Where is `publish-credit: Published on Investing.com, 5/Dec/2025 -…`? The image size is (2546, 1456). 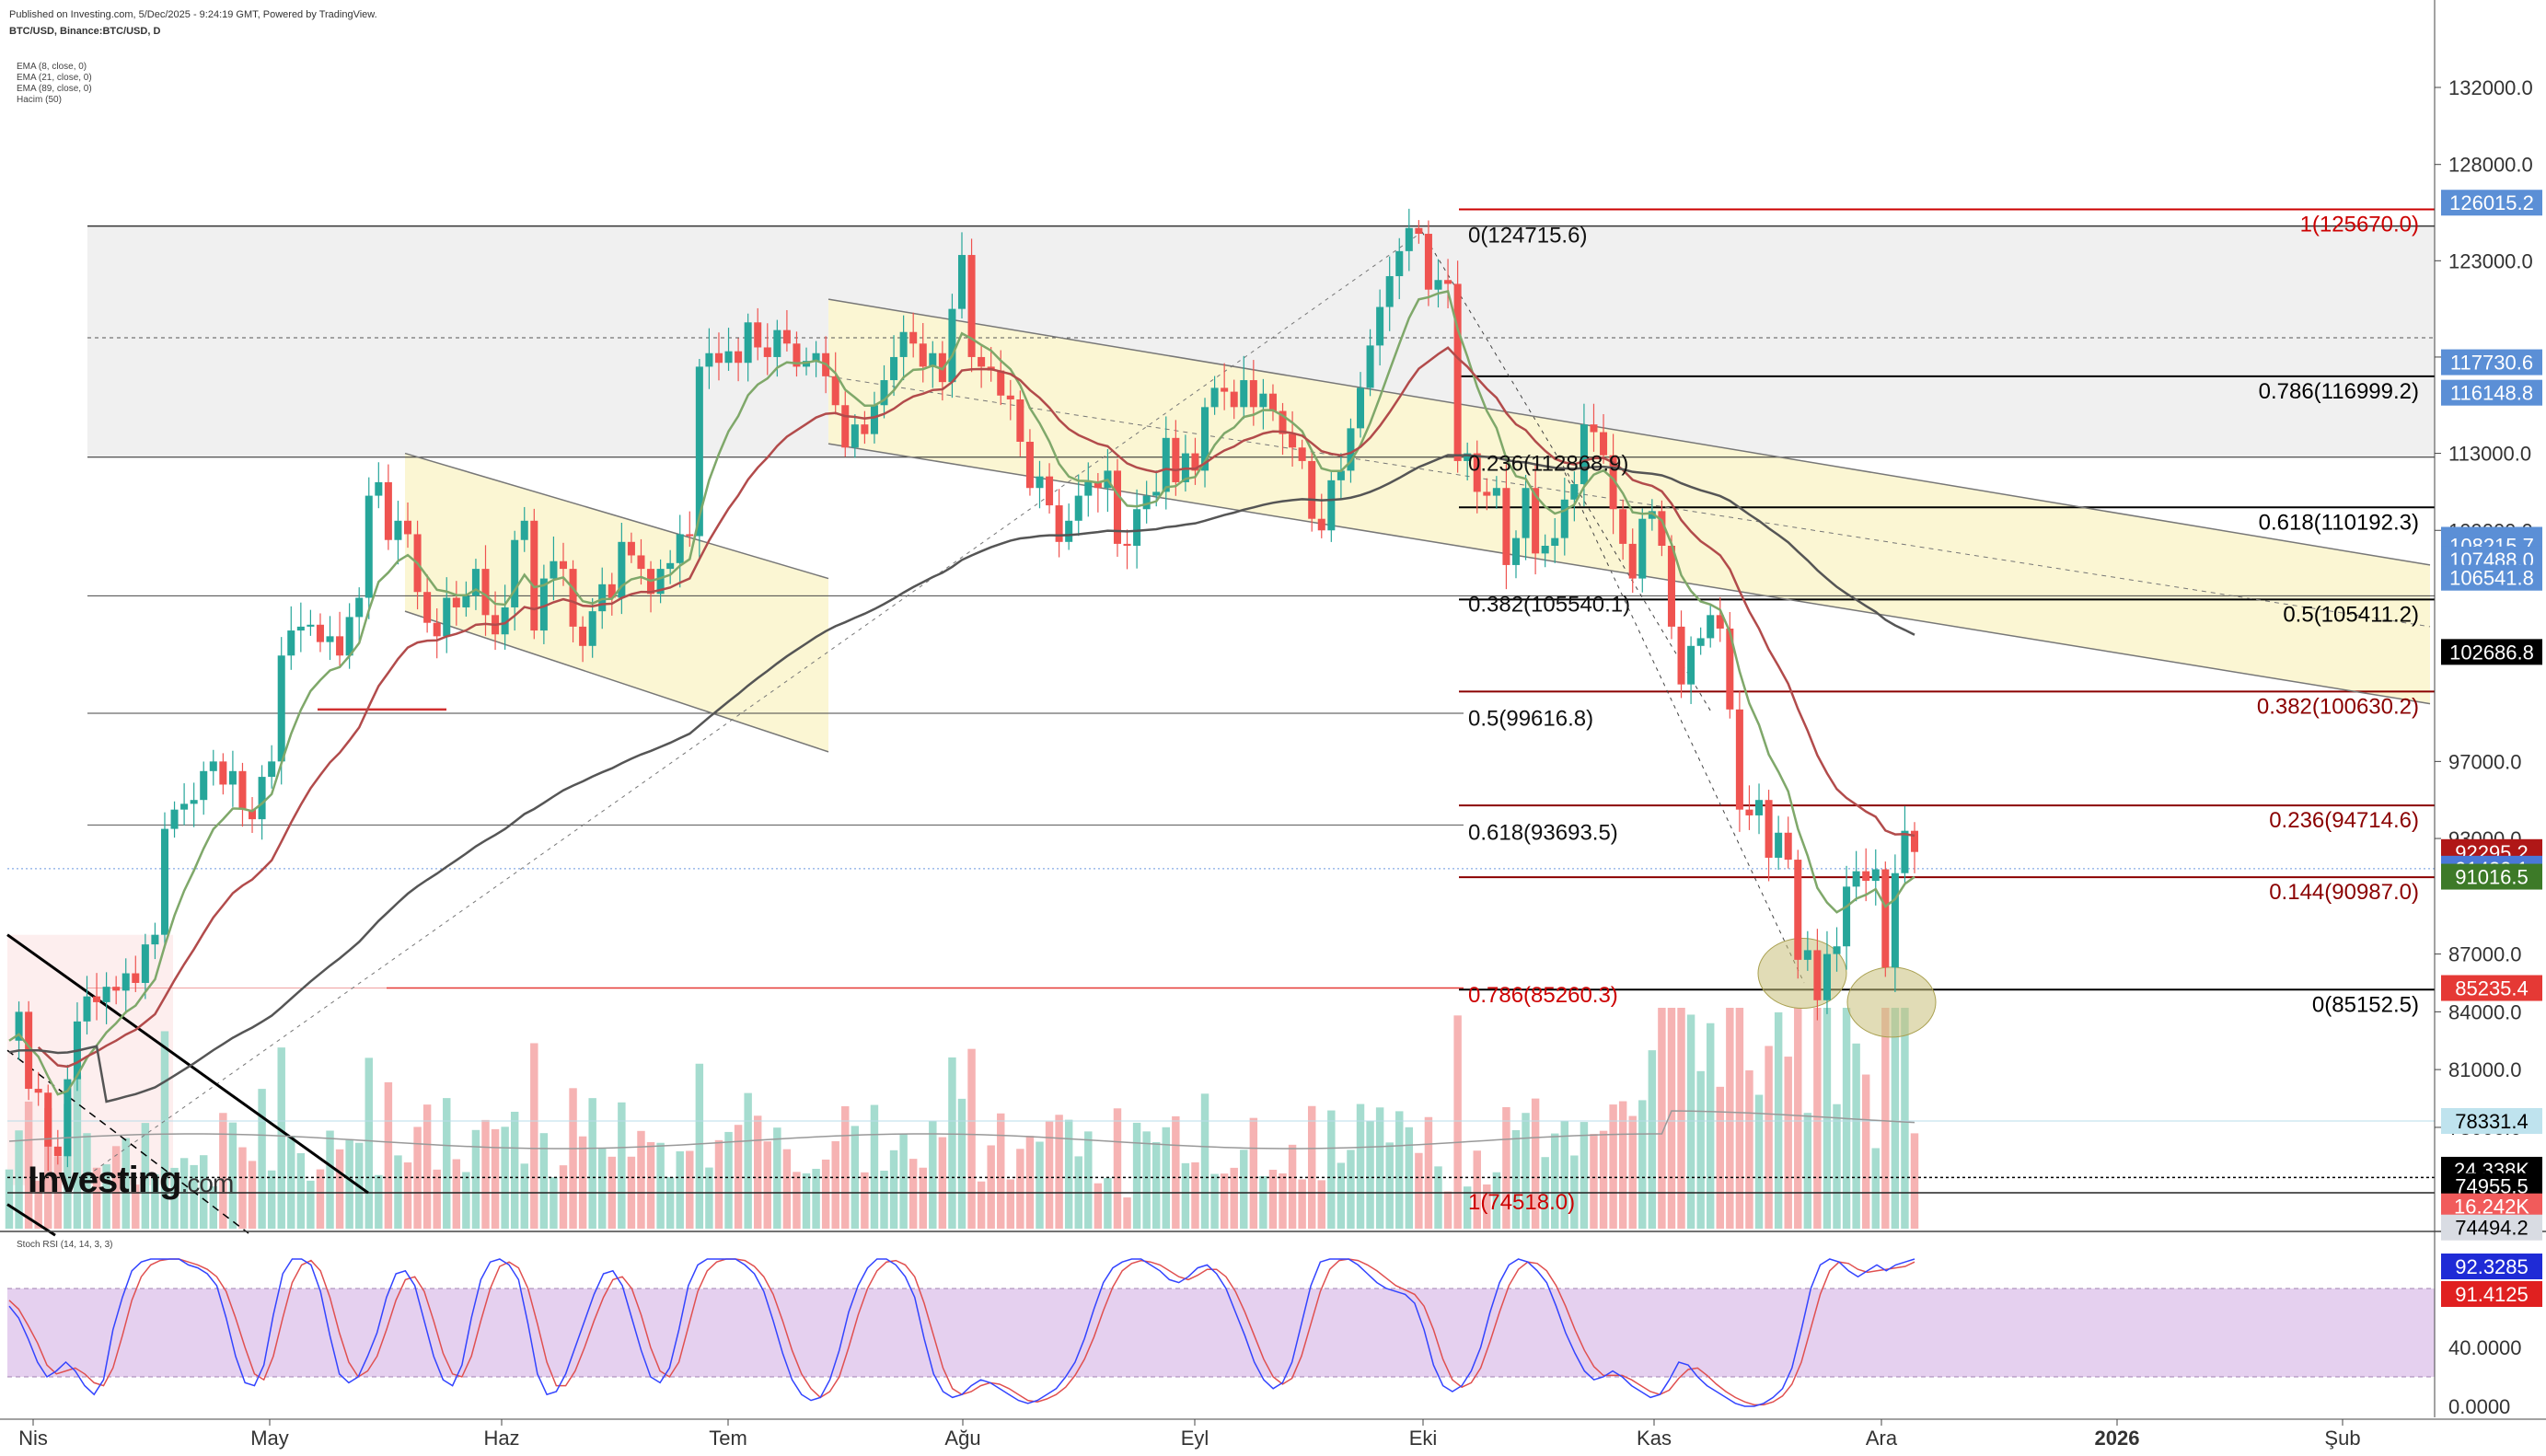 publish-credit: Published on Investing.com, 5/Dec/2025 -… is located at coordinates (193, 14).